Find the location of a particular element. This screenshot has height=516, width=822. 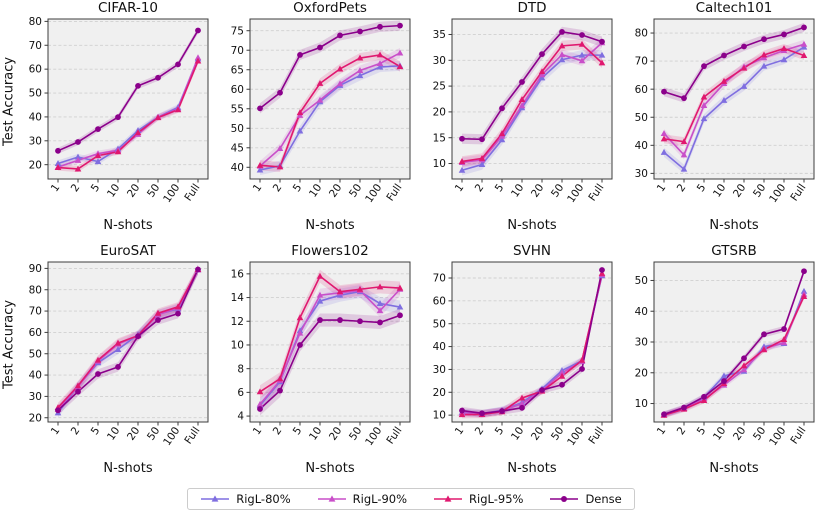

chart-title: CIFAR-10 is located at coordinates (128, 8).